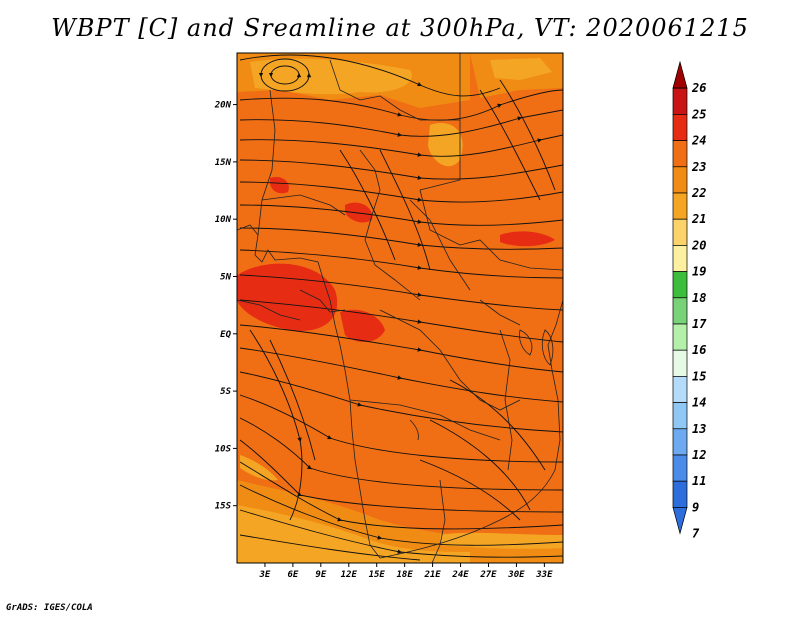 This screenshot has height=618, width=800. What do you see at coordinates (405, 575) in the screenshot?
I see `lon-tick-label: 18E` at bounding box center [405, 575].